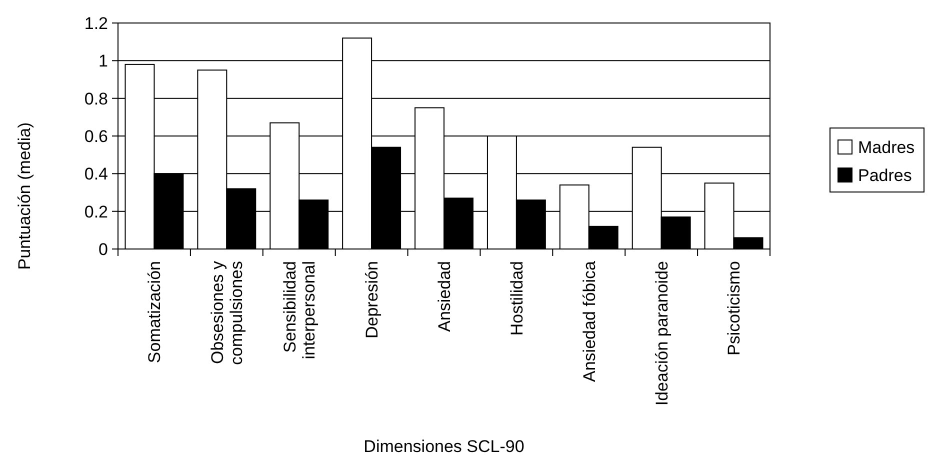 The height and width of the screenshot is (464, 930). What do you see at coordinates (662, 333) in the screenshot?
I see `x-tick-label: Ideación paranoide` at bounding box center [662, 333].